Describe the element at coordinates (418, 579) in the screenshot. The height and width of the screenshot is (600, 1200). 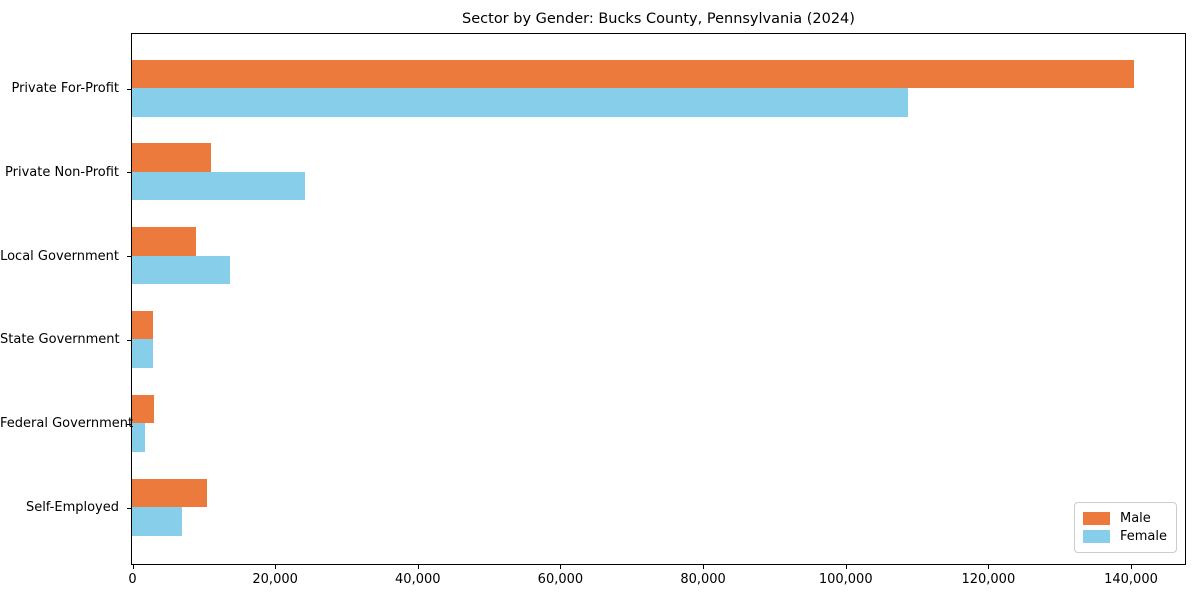
I see `x-tick-label: 40,000` at that location.